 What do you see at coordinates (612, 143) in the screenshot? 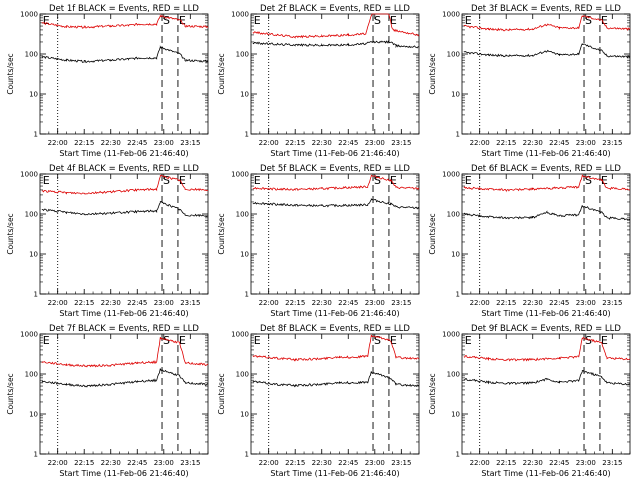
I see `x-tick-label: 23:15` at bounding box center [612, 143].